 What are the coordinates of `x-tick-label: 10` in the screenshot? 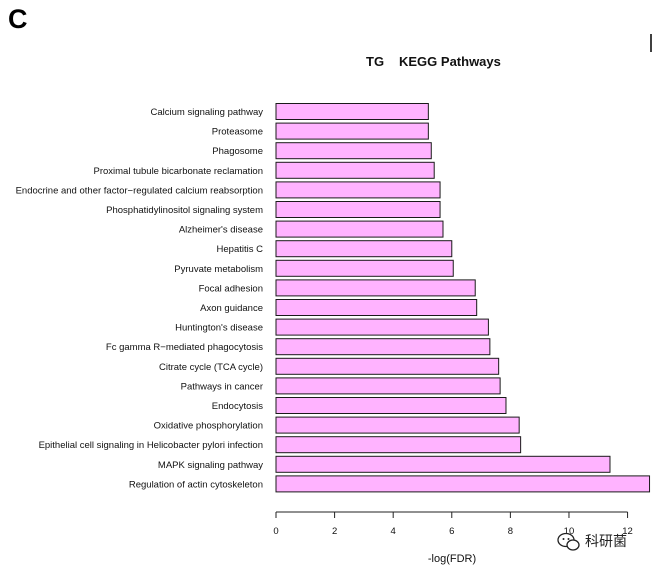 It's located at (569, 531).